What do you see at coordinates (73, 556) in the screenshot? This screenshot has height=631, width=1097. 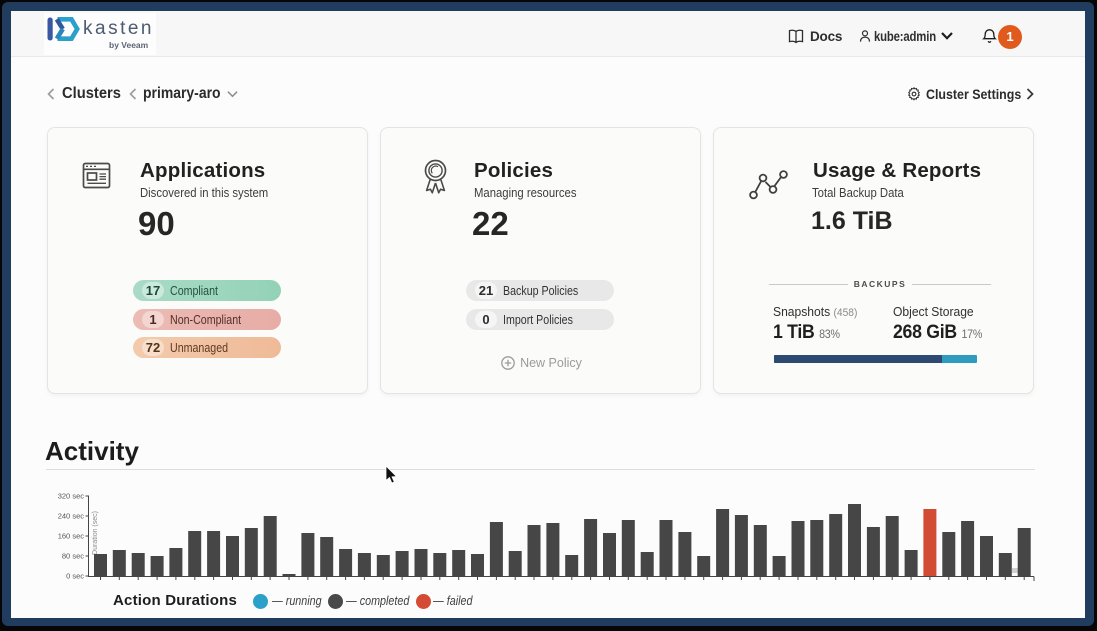 I see `svg-text: 80 sec` at bounding box center [73, 556].